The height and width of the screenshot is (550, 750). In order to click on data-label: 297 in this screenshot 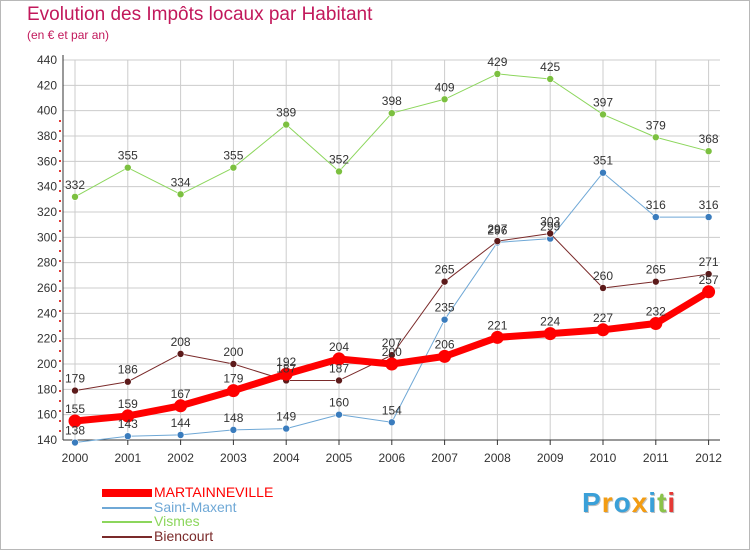, I will do `click(497, 229)`.